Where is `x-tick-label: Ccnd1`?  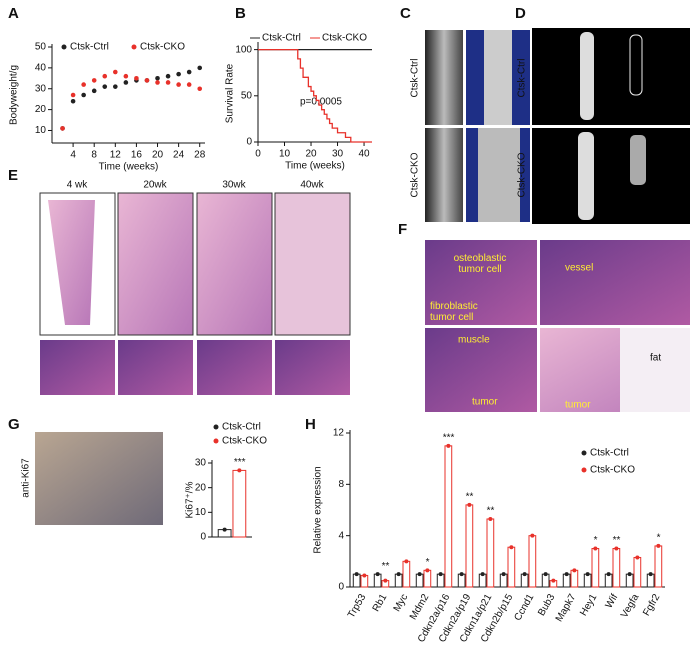 x-tick-label: Ccnd1 is located at coordinates (524, 607).